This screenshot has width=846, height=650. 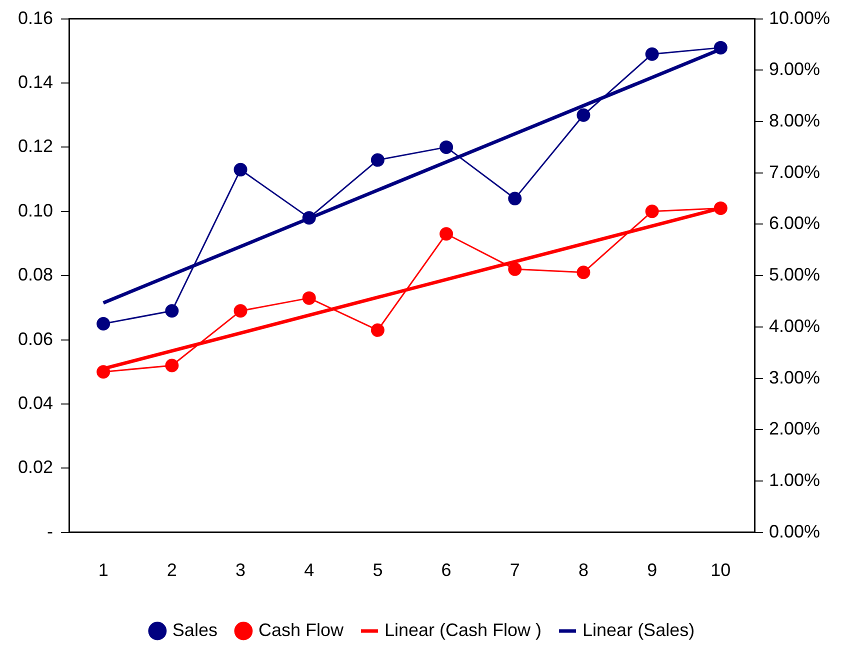 I want to click on x-tick-label: 6, so click(x=446, y=570).